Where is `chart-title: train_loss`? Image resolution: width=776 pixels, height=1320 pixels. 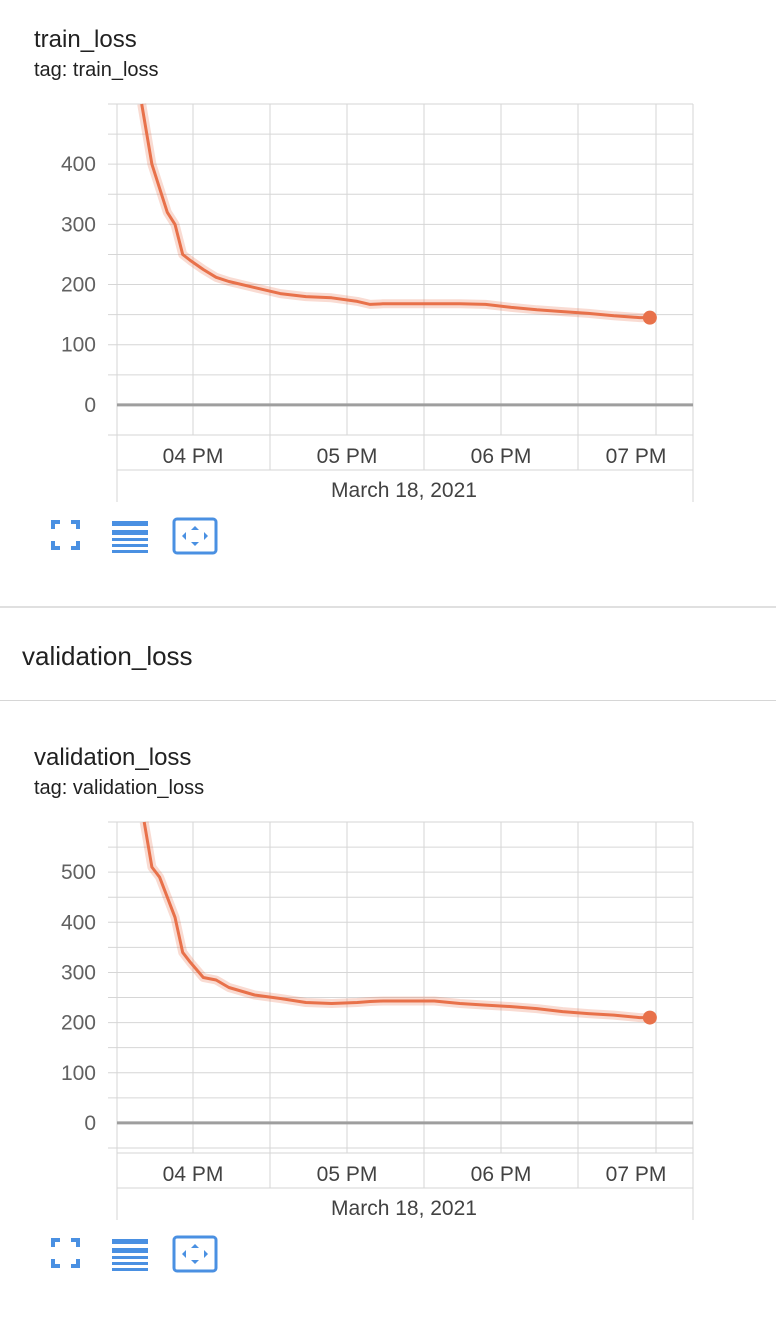 chart-title: train_loss is located at coordinates (85, 39).